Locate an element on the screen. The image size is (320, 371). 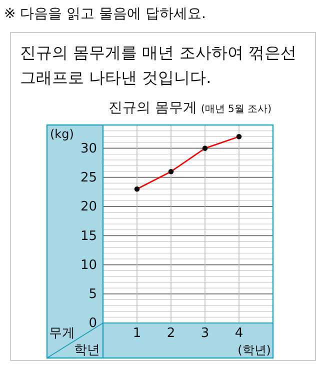
y-tick-label: 30 is located at coordinates (88, 148).